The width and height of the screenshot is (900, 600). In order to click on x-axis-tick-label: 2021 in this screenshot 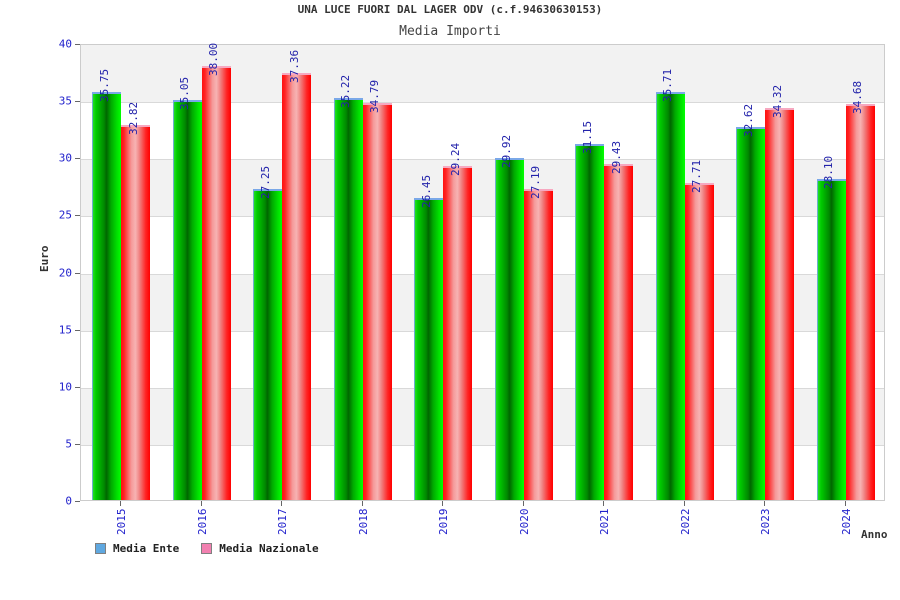, I will do `click(605, 522)`.